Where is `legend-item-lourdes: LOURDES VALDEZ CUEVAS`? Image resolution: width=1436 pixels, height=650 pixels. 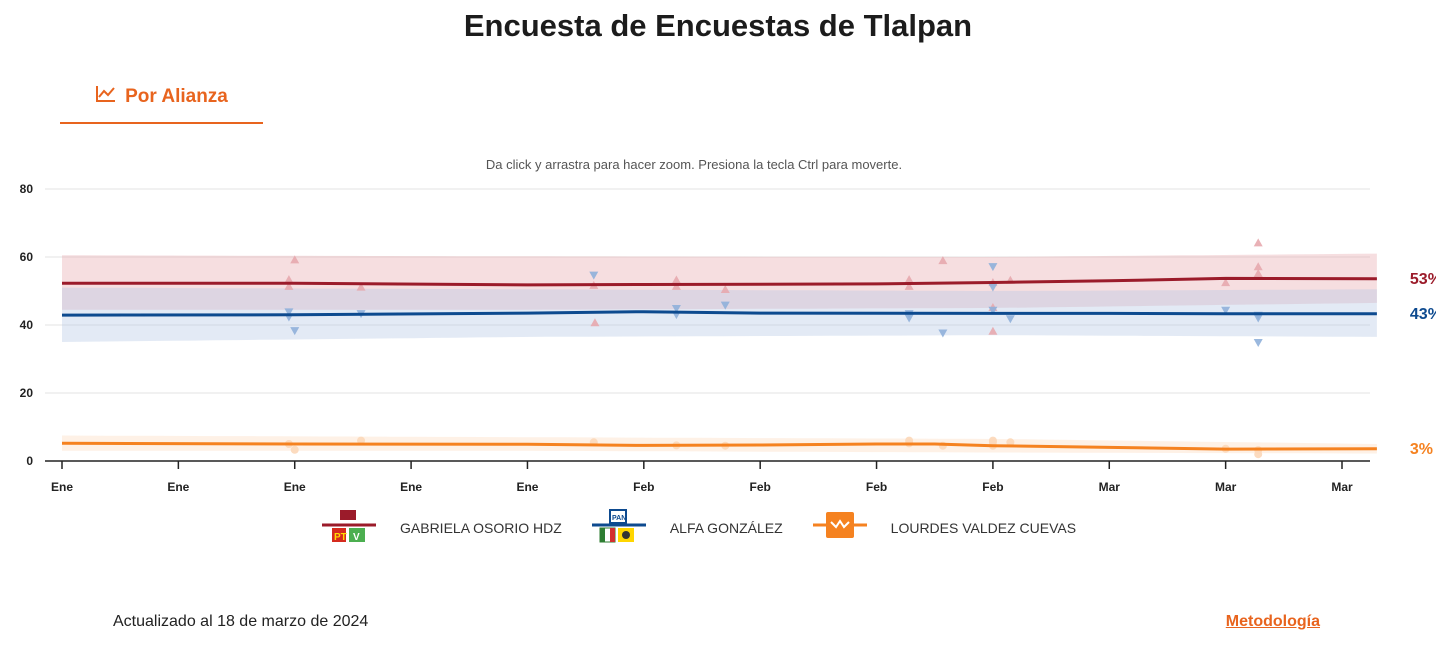
legend-item-lourdes: LOURDES VALDEZ CUEVAS is located at coordinates (943, 528).